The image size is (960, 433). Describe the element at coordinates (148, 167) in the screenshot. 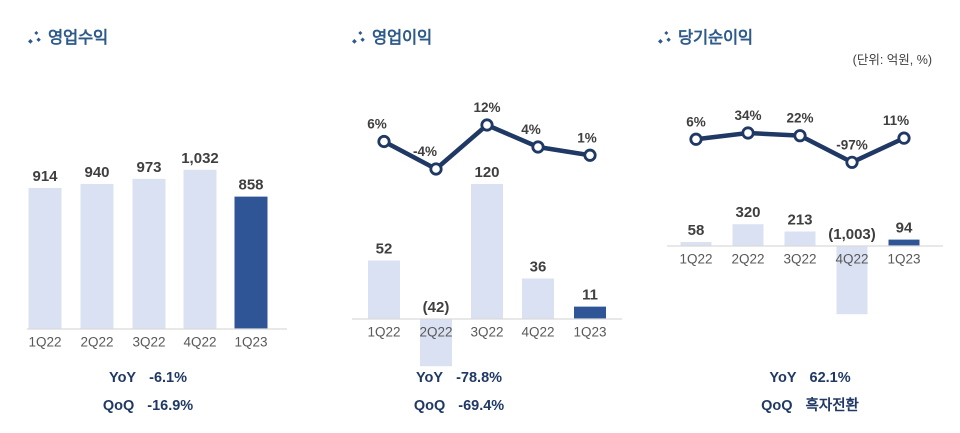

I see `bar-value-label: 973` at that location.